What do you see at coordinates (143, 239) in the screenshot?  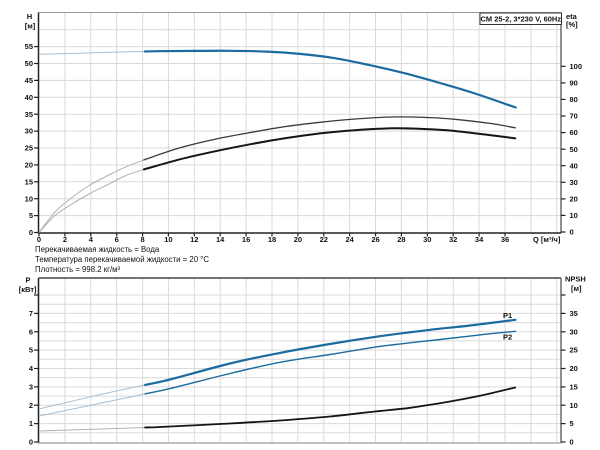 I see `svg-text: 8` at bounding box center [143, 239].